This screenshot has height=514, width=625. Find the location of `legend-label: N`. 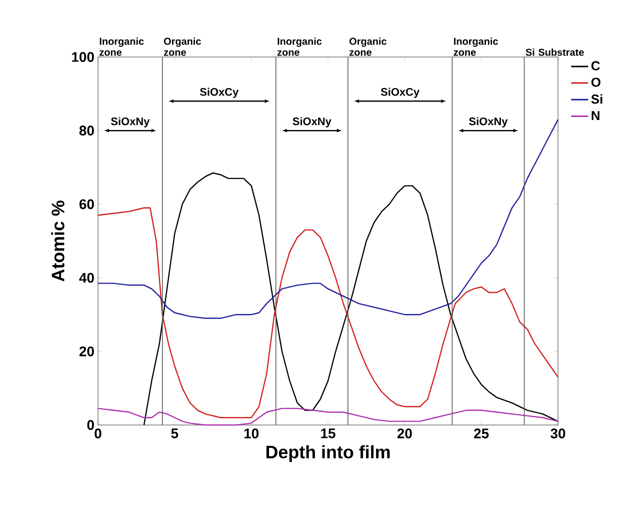

legend-label: N is located at coordinates (596, 115).